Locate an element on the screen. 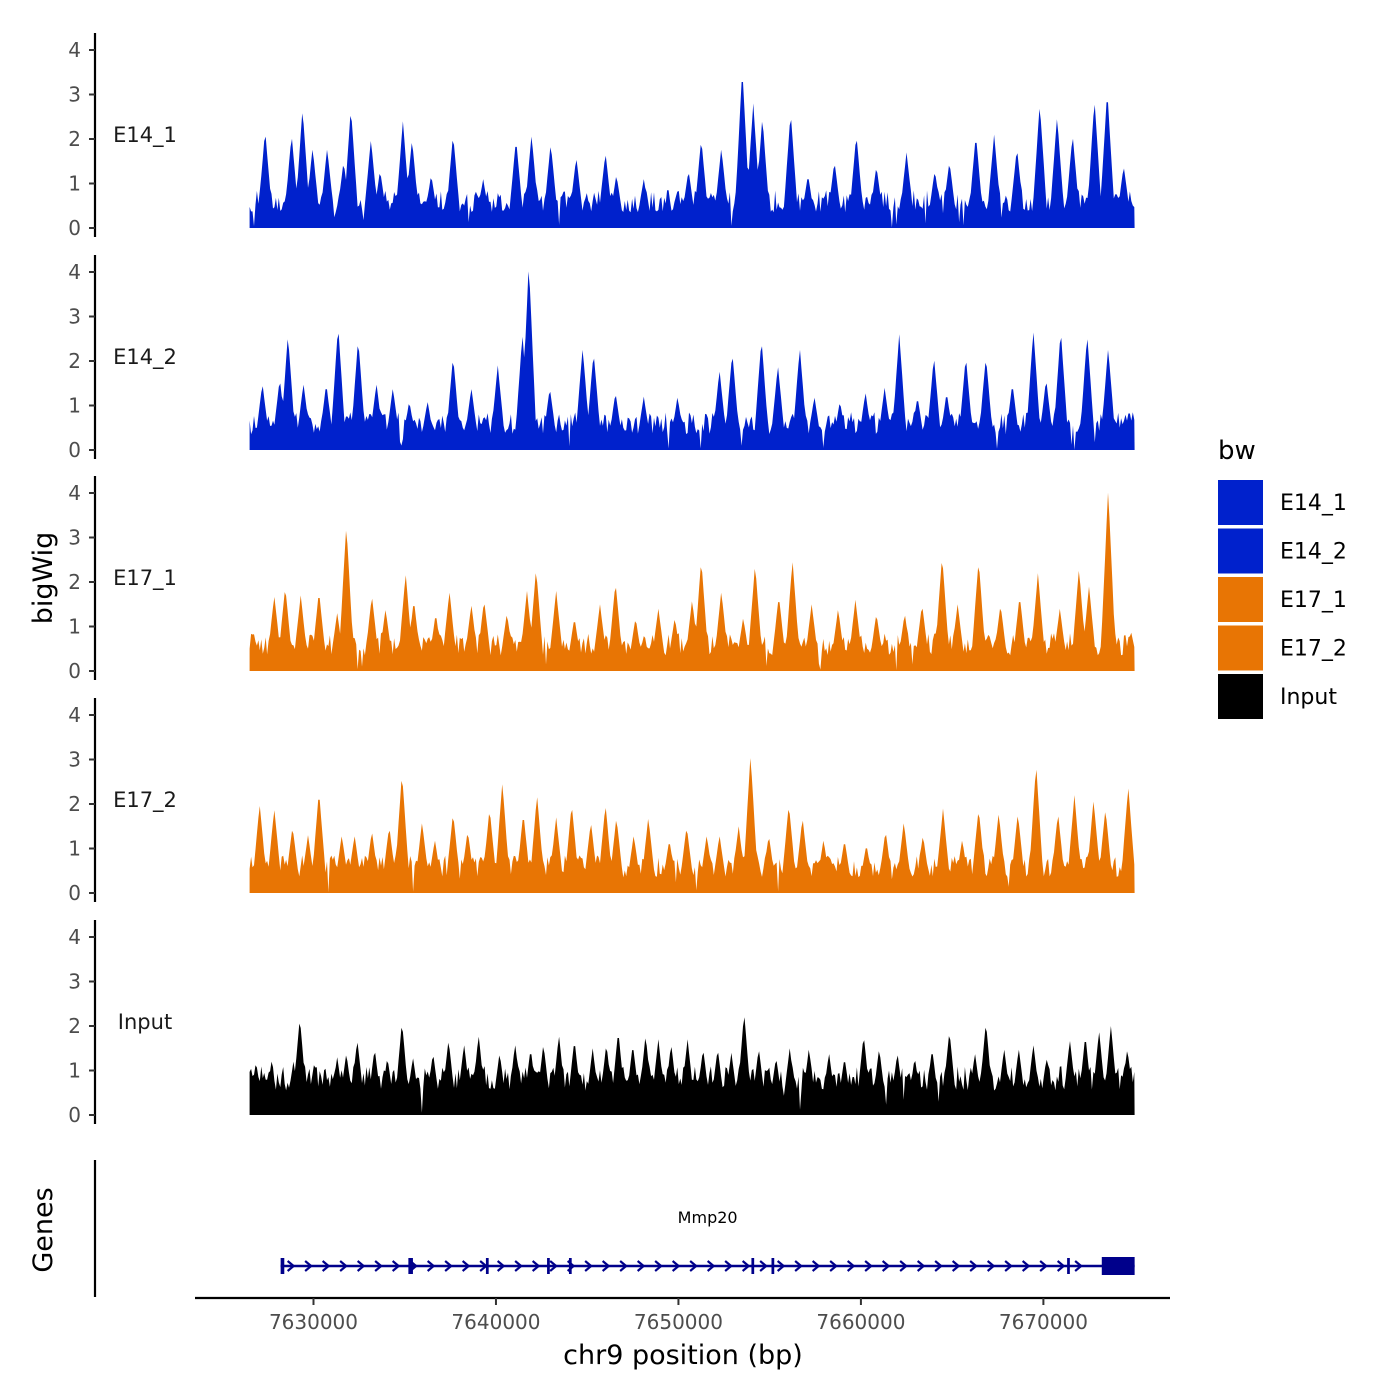 The height and width of the screenshot is (1400, 1400). x-tick-label: 7640000 is located at coordinates (495, 1322).